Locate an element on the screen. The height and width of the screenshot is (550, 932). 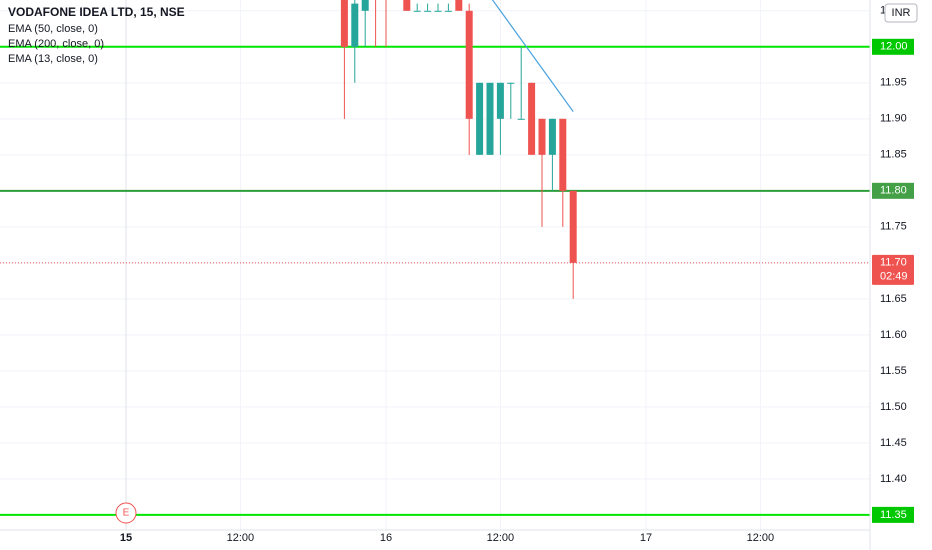
x-tick-label: 17 is located at coordinates (646, 538).